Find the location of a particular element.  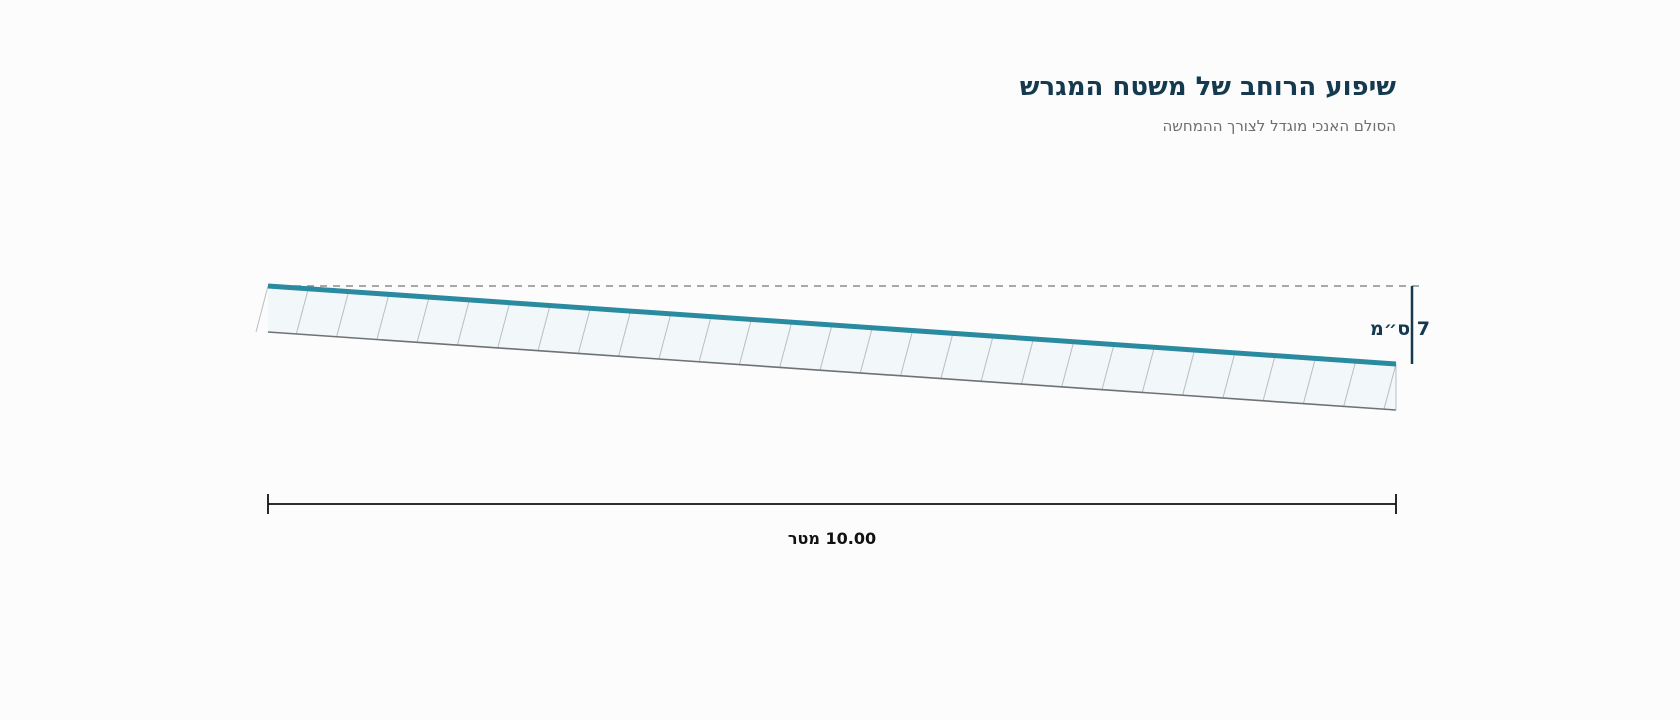

slab-section is located at coordinates (832, 348).